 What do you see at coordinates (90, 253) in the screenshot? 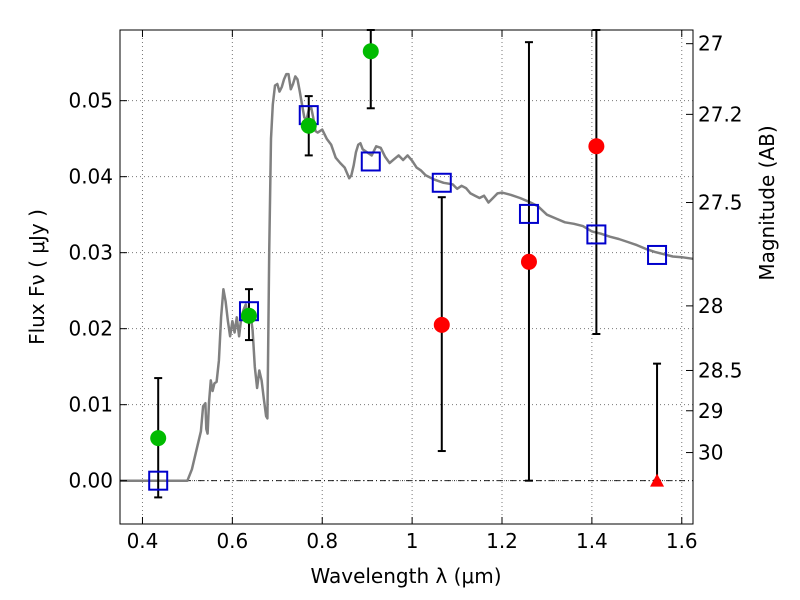
I see `y-tick-label: 0.03` at bounding box center [90, 253].